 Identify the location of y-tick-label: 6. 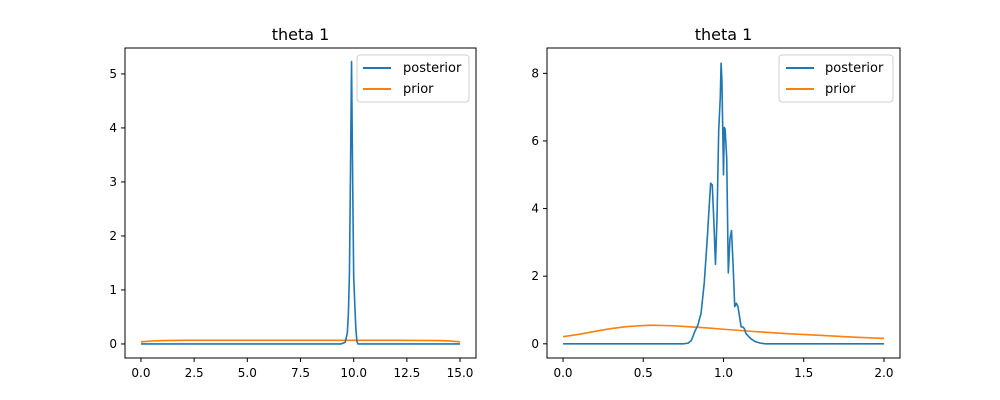
(535, 141).